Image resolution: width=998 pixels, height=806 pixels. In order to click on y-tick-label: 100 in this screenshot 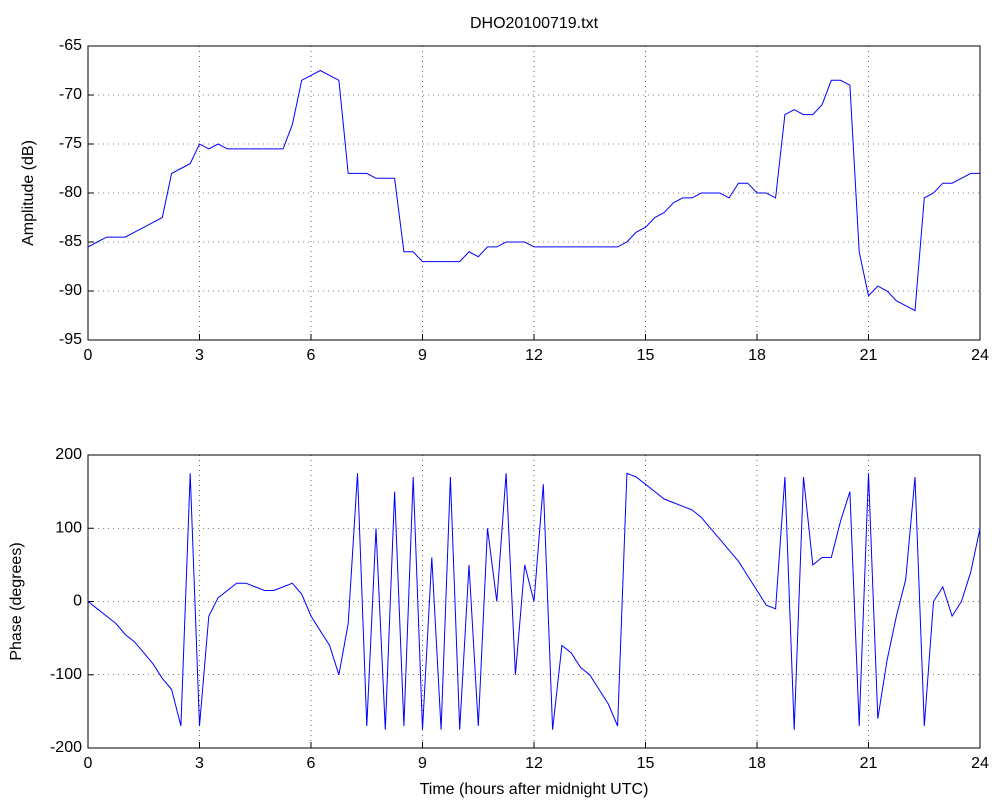, I will do `click(68, 527)`.